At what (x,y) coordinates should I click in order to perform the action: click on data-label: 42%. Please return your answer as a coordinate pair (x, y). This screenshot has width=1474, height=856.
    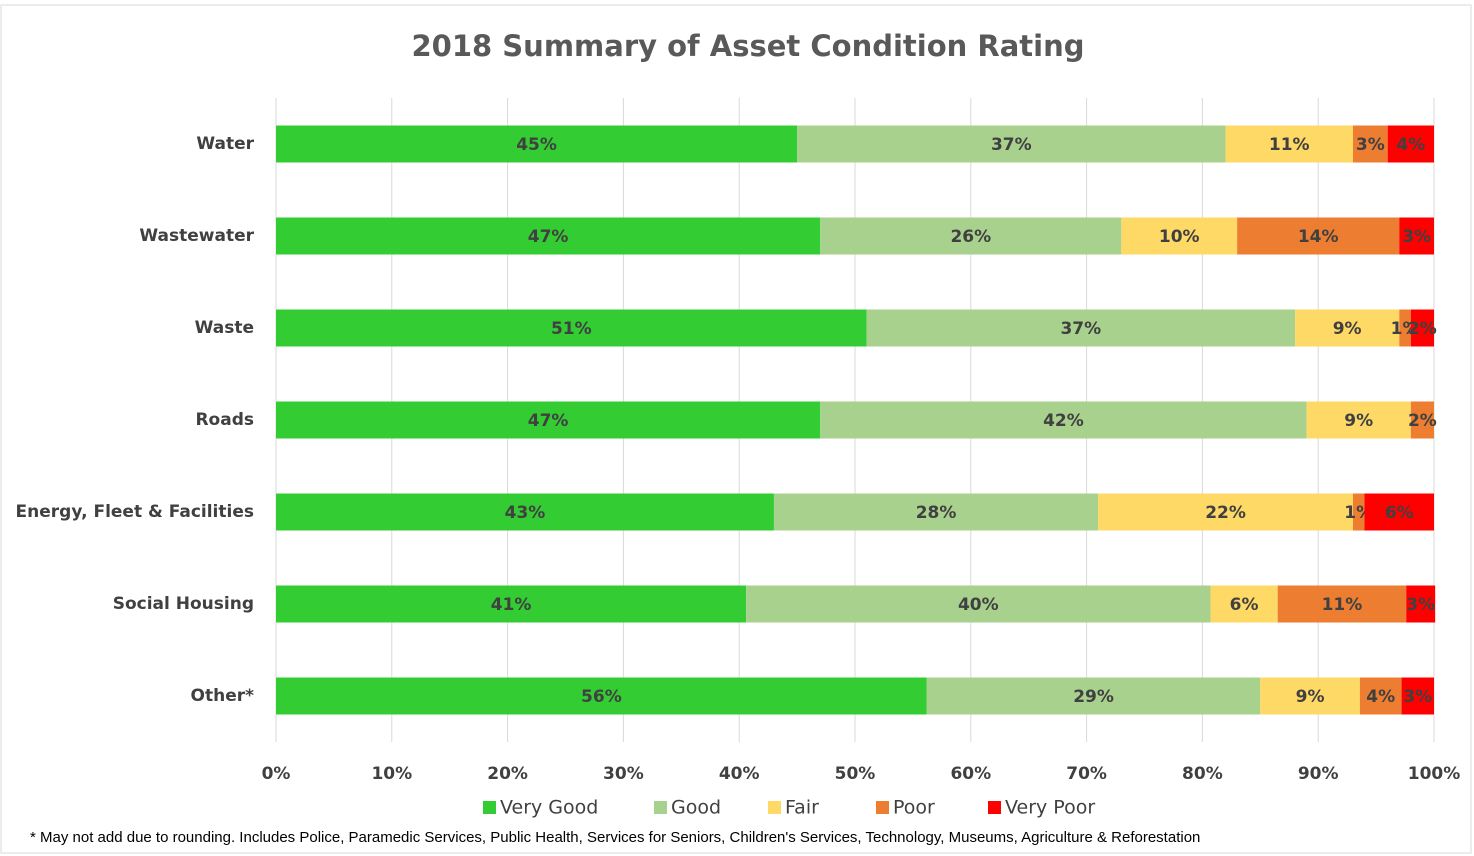
    Looking at the image, I should click on (1063, 421).